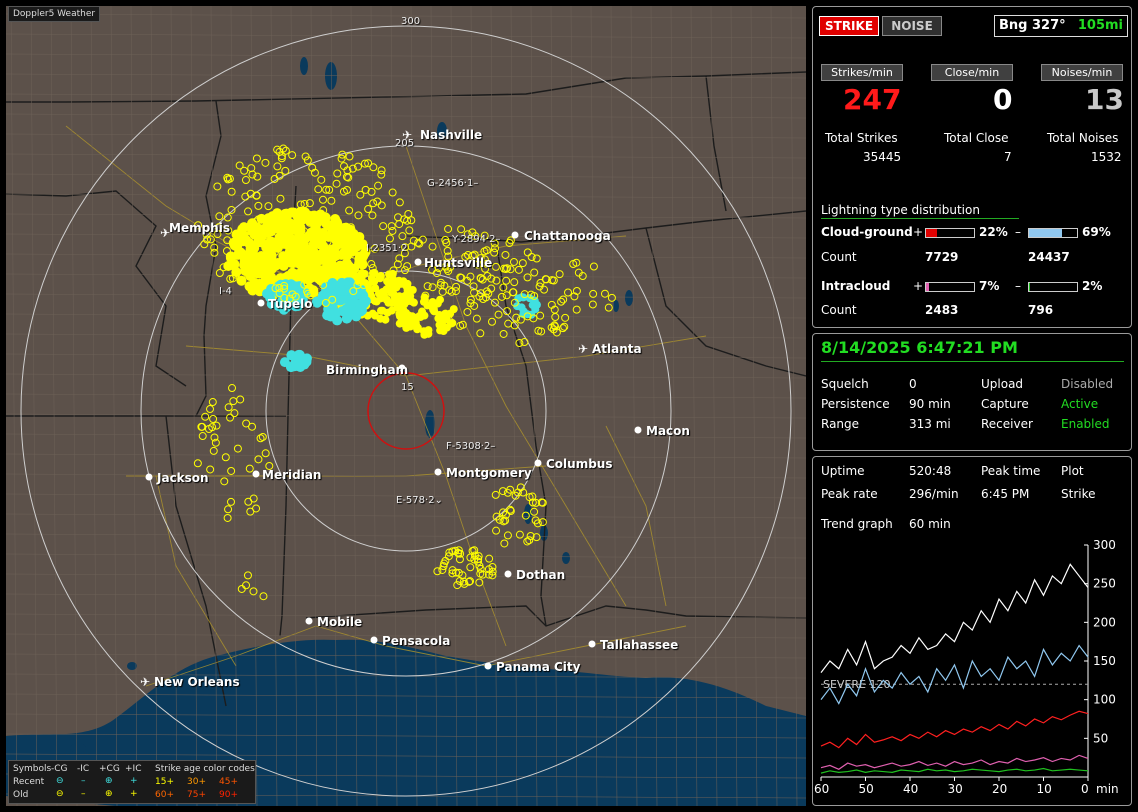 The width and height of the screenshot is (1138, 812). I want to click on city-label-meridian: Meridian, so click(292, 475).